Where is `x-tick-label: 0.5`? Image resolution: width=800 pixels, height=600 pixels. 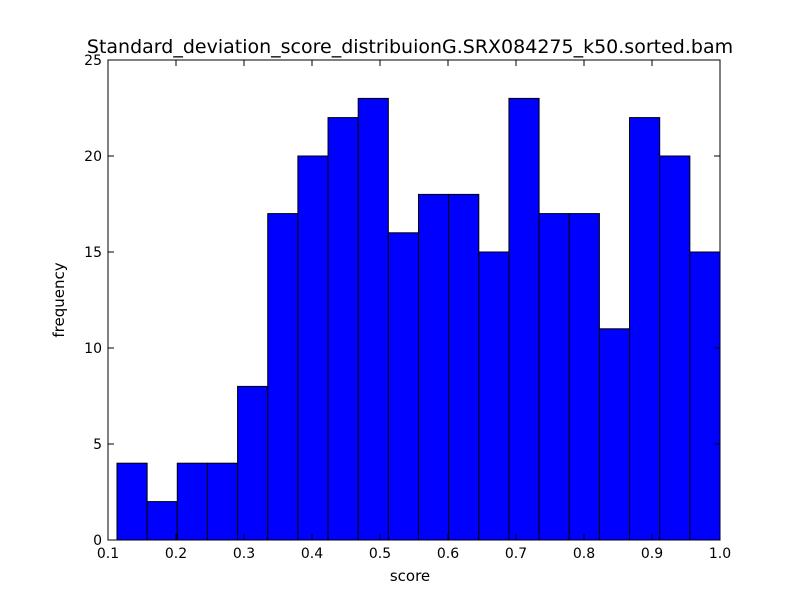
x-tick-label: 0.5 is located at coordinates (380, 554).